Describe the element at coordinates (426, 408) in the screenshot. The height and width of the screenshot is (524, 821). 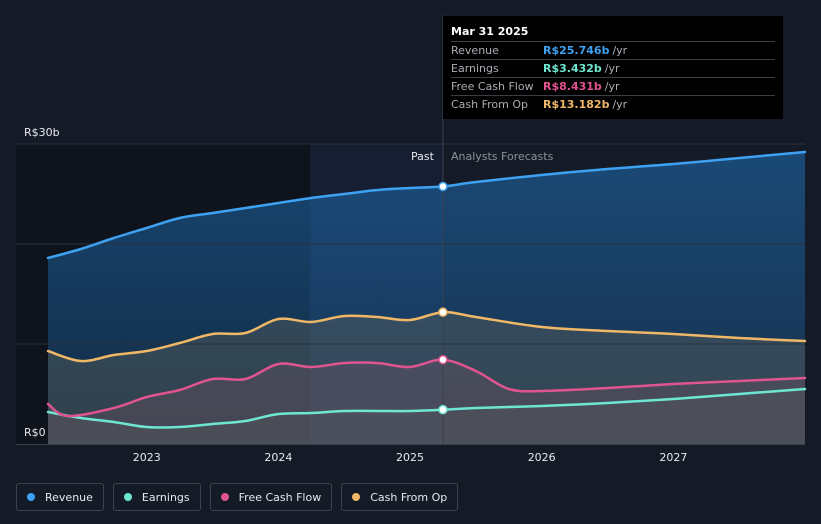
I see `series-line-earnings` at that location.